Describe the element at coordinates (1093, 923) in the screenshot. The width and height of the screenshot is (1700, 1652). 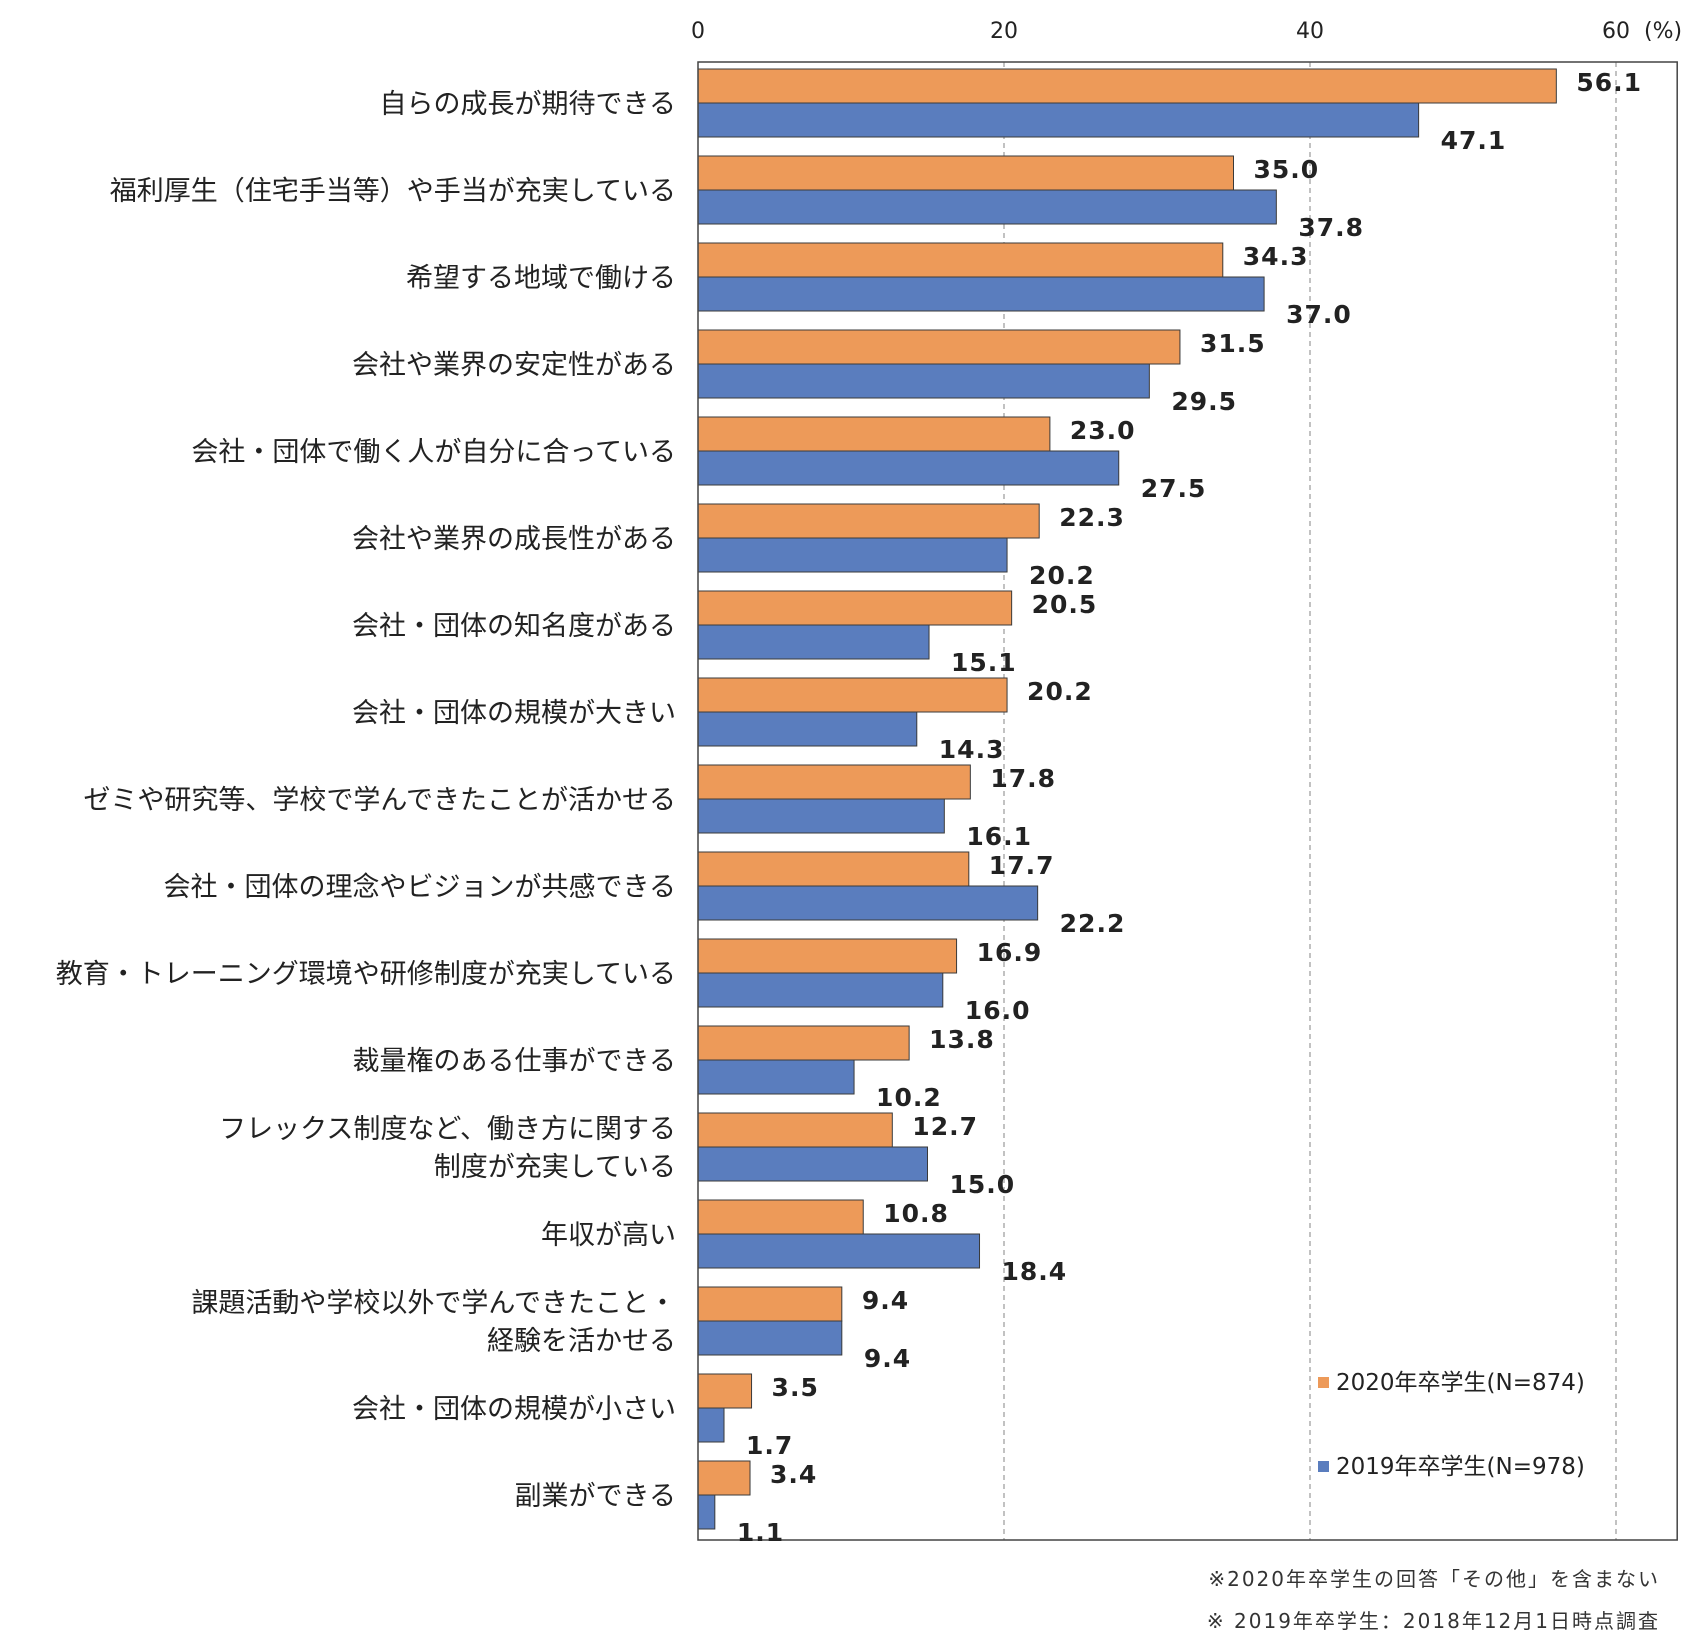
I see `data-label: 22.2` at that location.